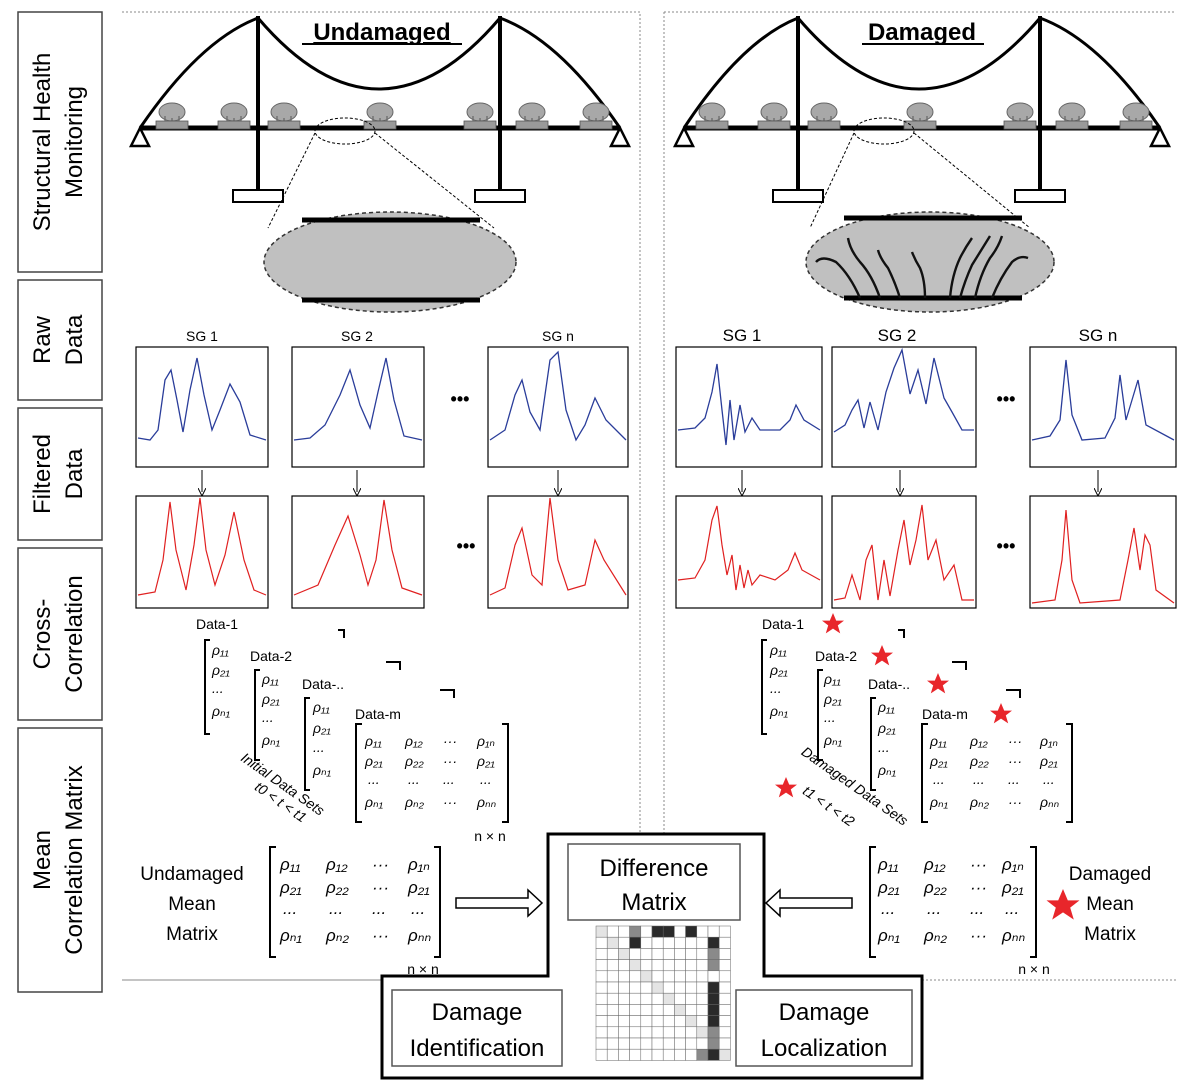 The width and height of the screenshot is (1179, 1080). Describe the element at coordinates (1103, 400) in the screenshot. I see `damaged-raw-signal-n` at that location.